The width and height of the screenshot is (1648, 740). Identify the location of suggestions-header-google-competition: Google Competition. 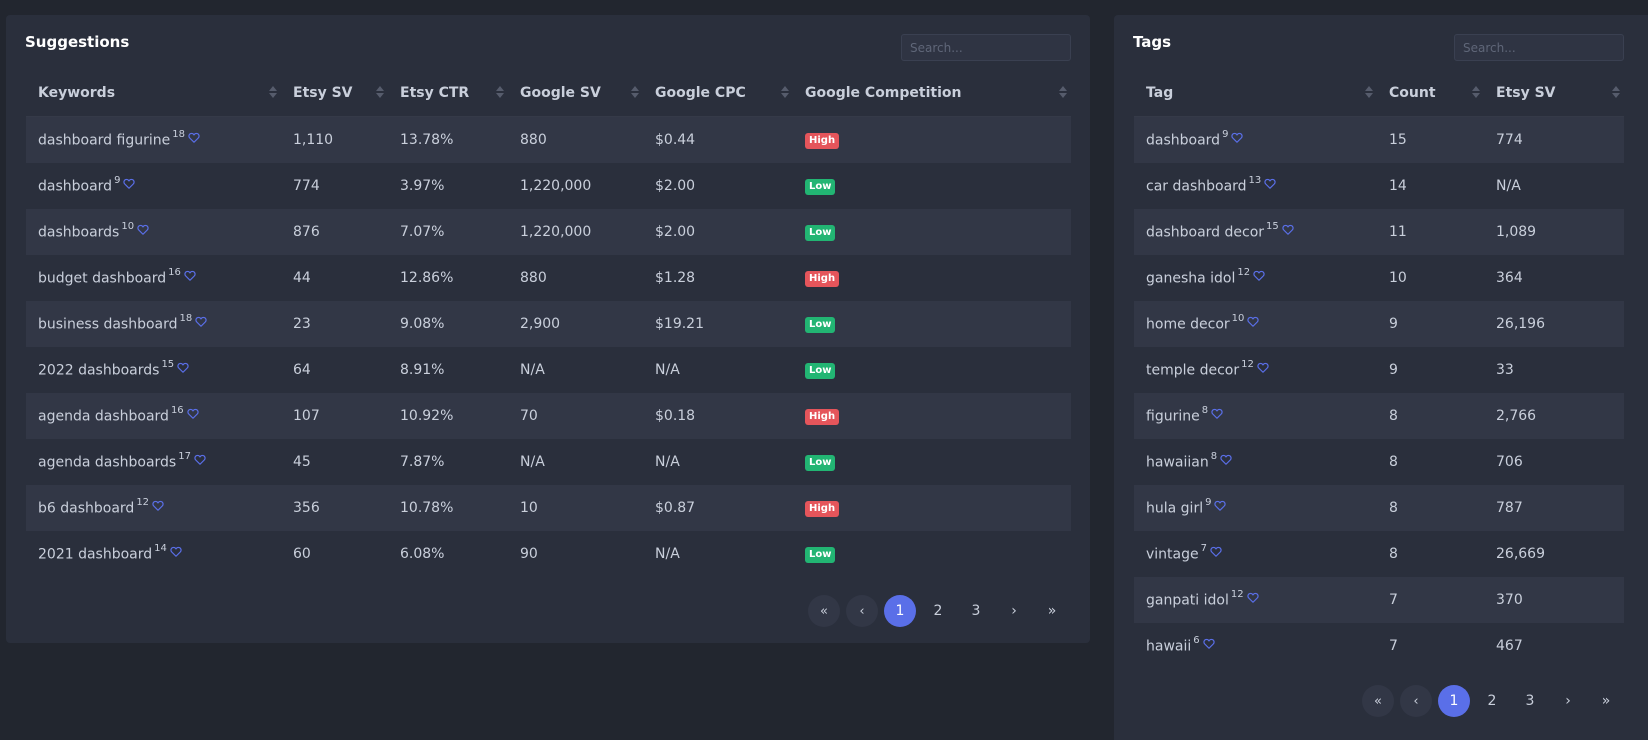
(932, 93).